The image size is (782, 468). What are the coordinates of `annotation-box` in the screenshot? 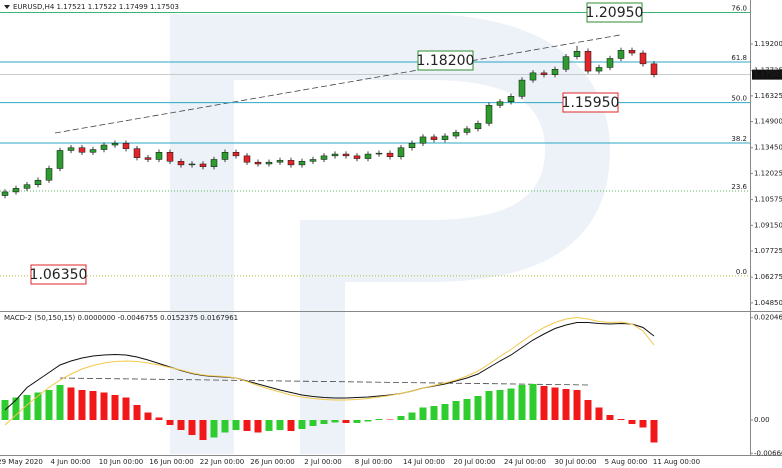 It's located at (590, 102).